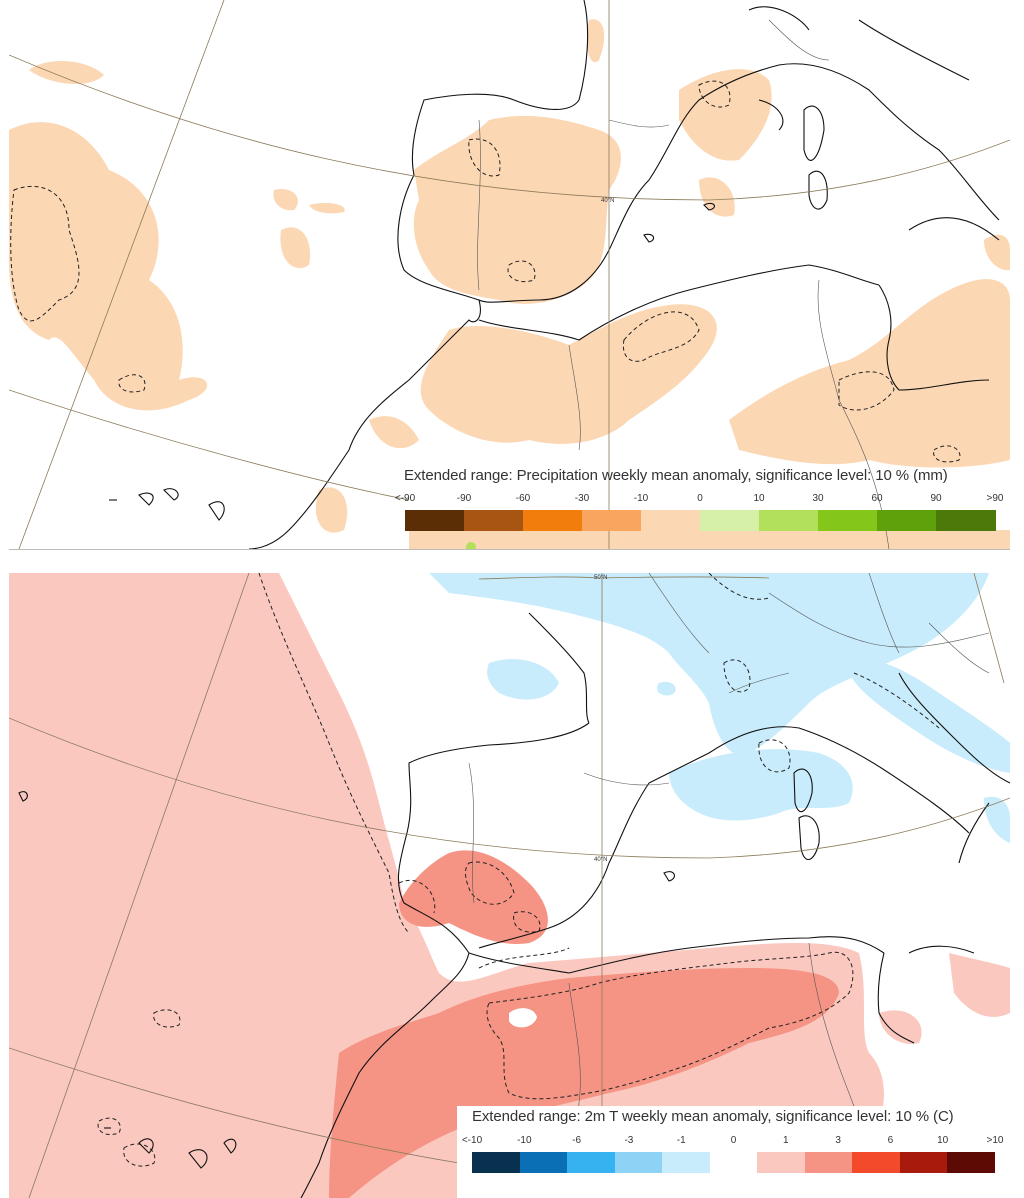 This screenshot has height=1198, width=1024. What do you see at coordinates (719, 708) in the screenshot?
I see `temp-cool-anomaly` at bounding box center [719, 708].